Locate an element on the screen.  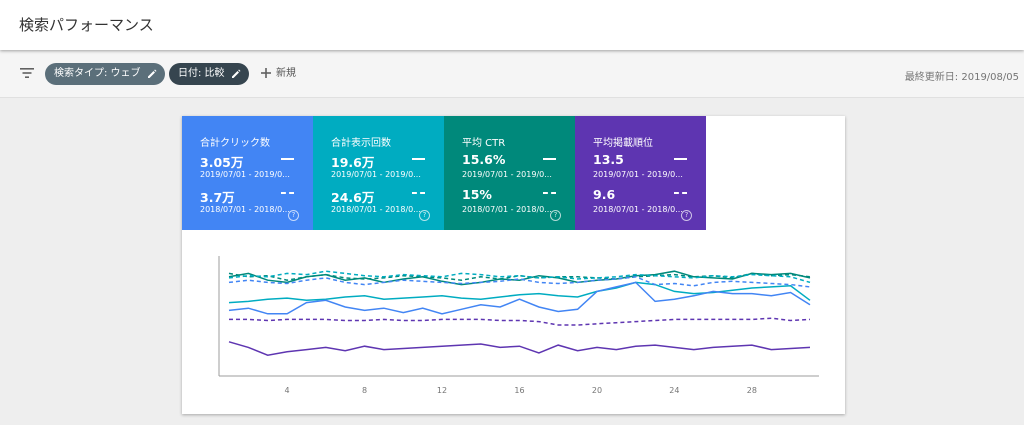
metric-current-value: 19.6万 is located at coordinates (353, 162).